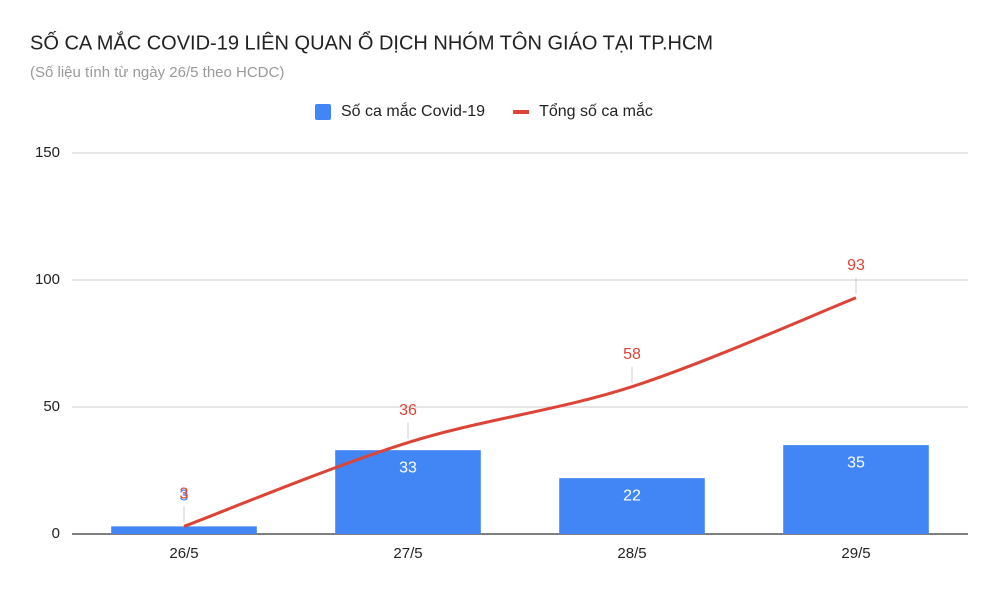  Describe the element at coordinates (856, 462) in the screenshot. I see `bar-value-label: 35` at that location.